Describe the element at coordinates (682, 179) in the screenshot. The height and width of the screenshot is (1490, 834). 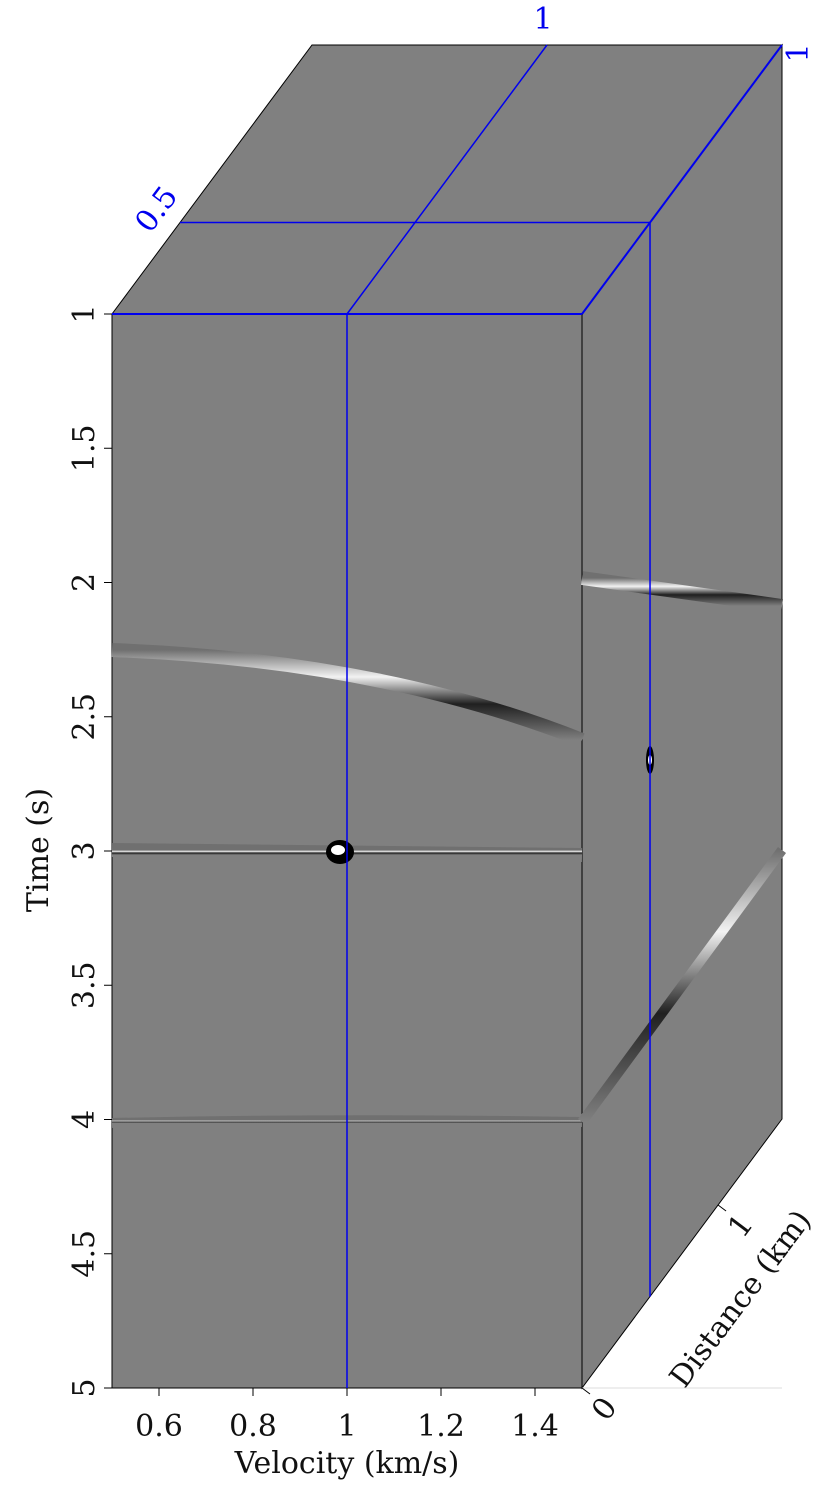
I see `slice-y-line` at that location.